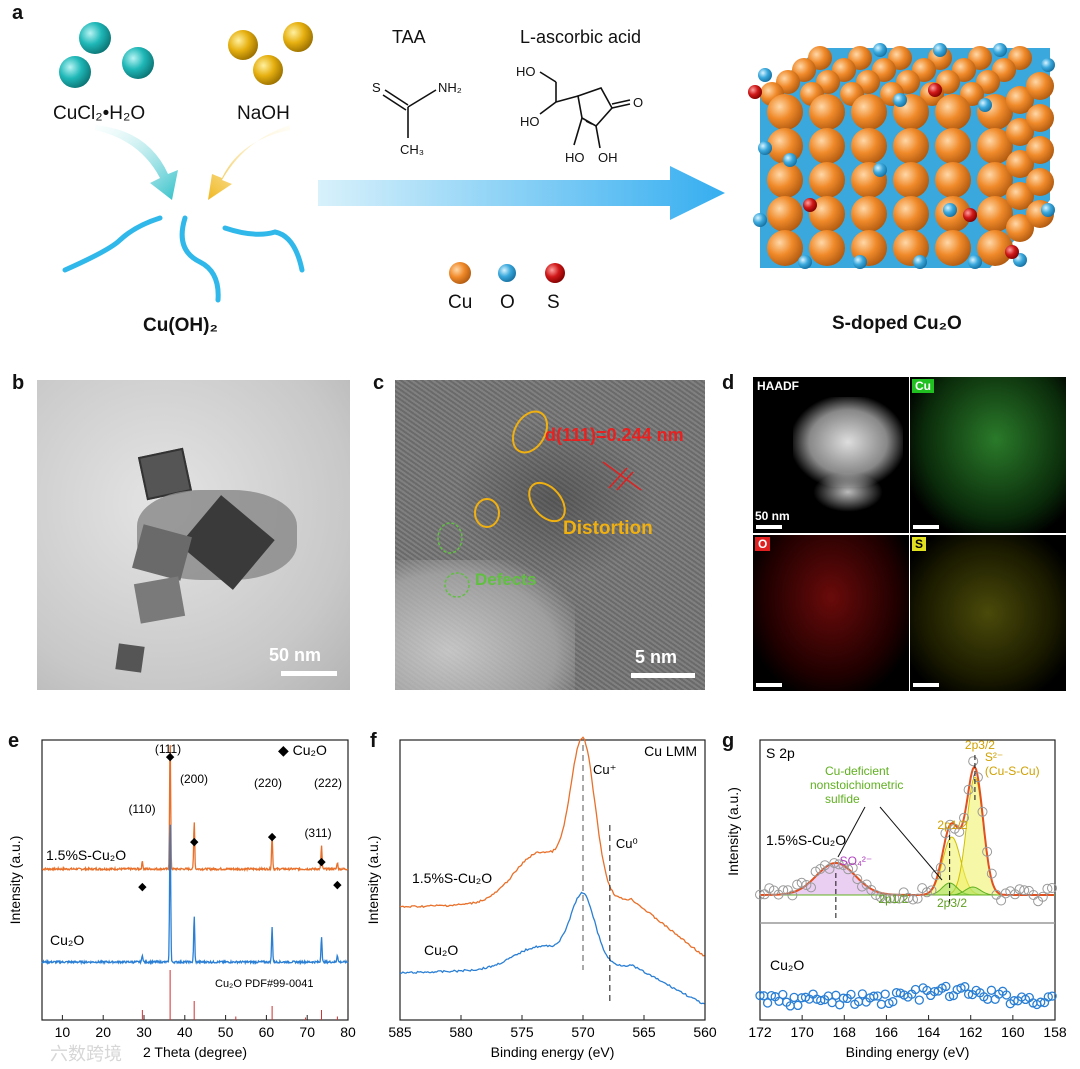  What do you see at coordinates (295, 655) in the screenshot?
I see `scale-label-b: 50 nm` at bounding box center [295, 655].